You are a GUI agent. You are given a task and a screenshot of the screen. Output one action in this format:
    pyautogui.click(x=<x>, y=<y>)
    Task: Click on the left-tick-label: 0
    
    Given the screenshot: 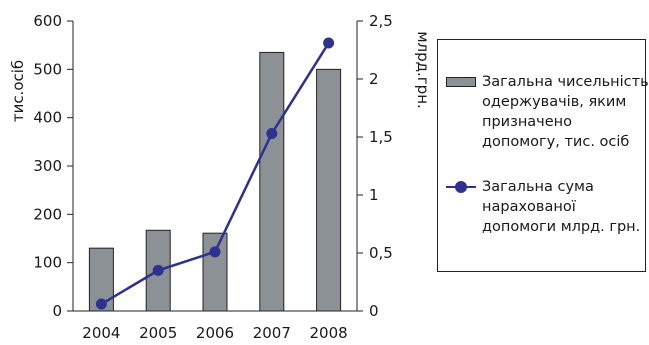 What is the action you would take?
    pyautogui.click(x=57, y=311)
    